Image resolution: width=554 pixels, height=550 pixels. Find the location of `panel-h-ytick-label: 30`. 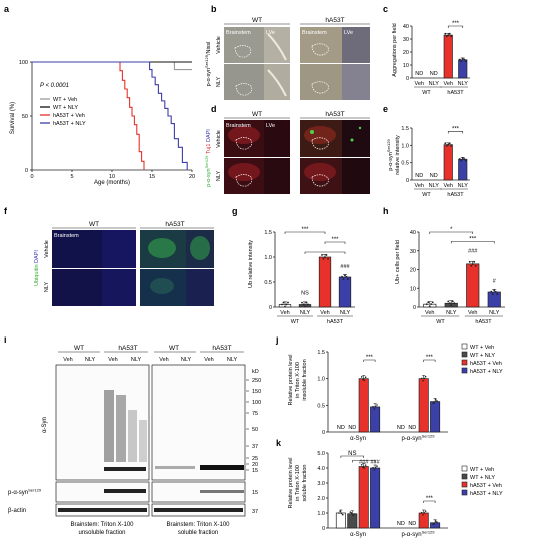

panel-h-ytick-label: 30 is located at coordinates (413, 252).